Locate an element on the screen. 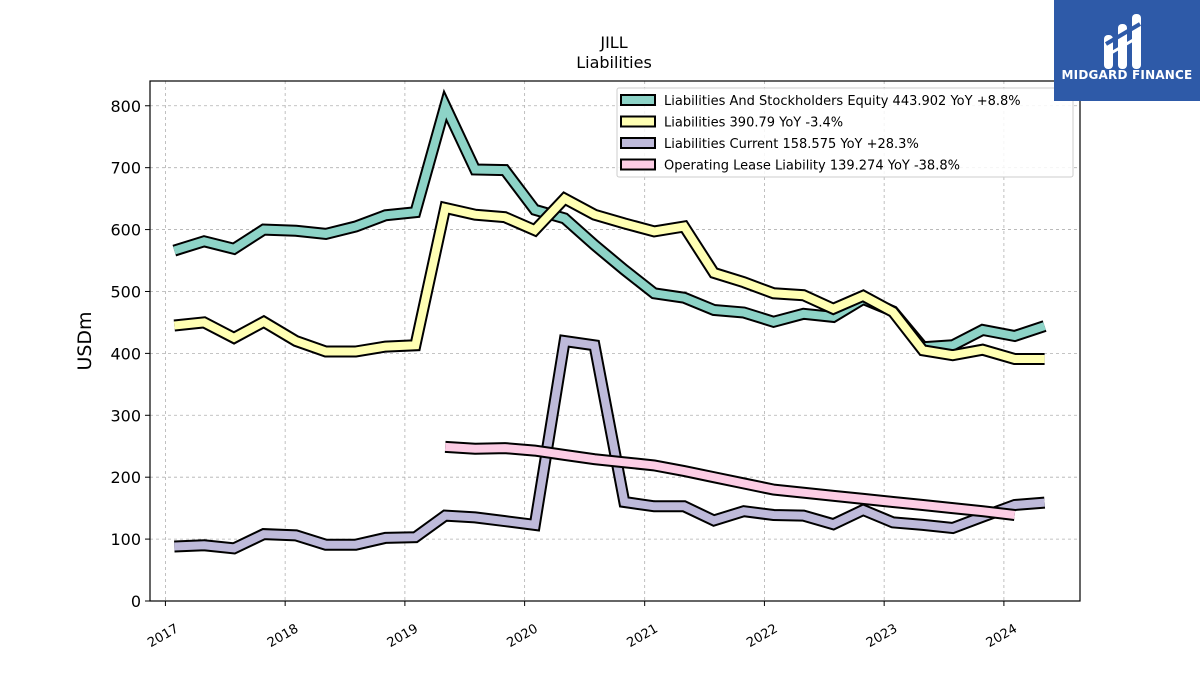 The width and height of the screenshot is (1200, 675). legend-entry: Liabilities Current 158.575 YoY +28.3% is located at coordinates (791, 144).